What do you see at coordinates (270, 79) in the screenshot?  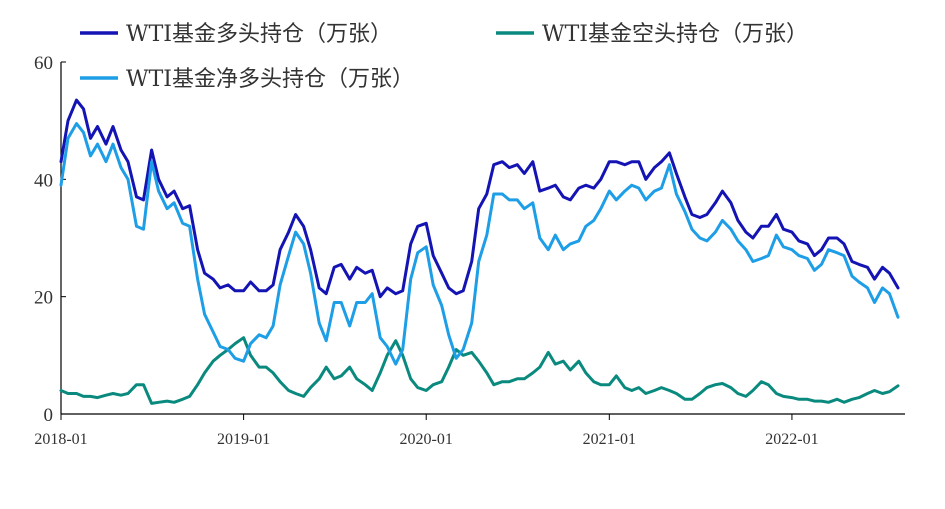 I see `legend-label: WTI基金净多头持仓（万张）` at bounding box center [270, 79].